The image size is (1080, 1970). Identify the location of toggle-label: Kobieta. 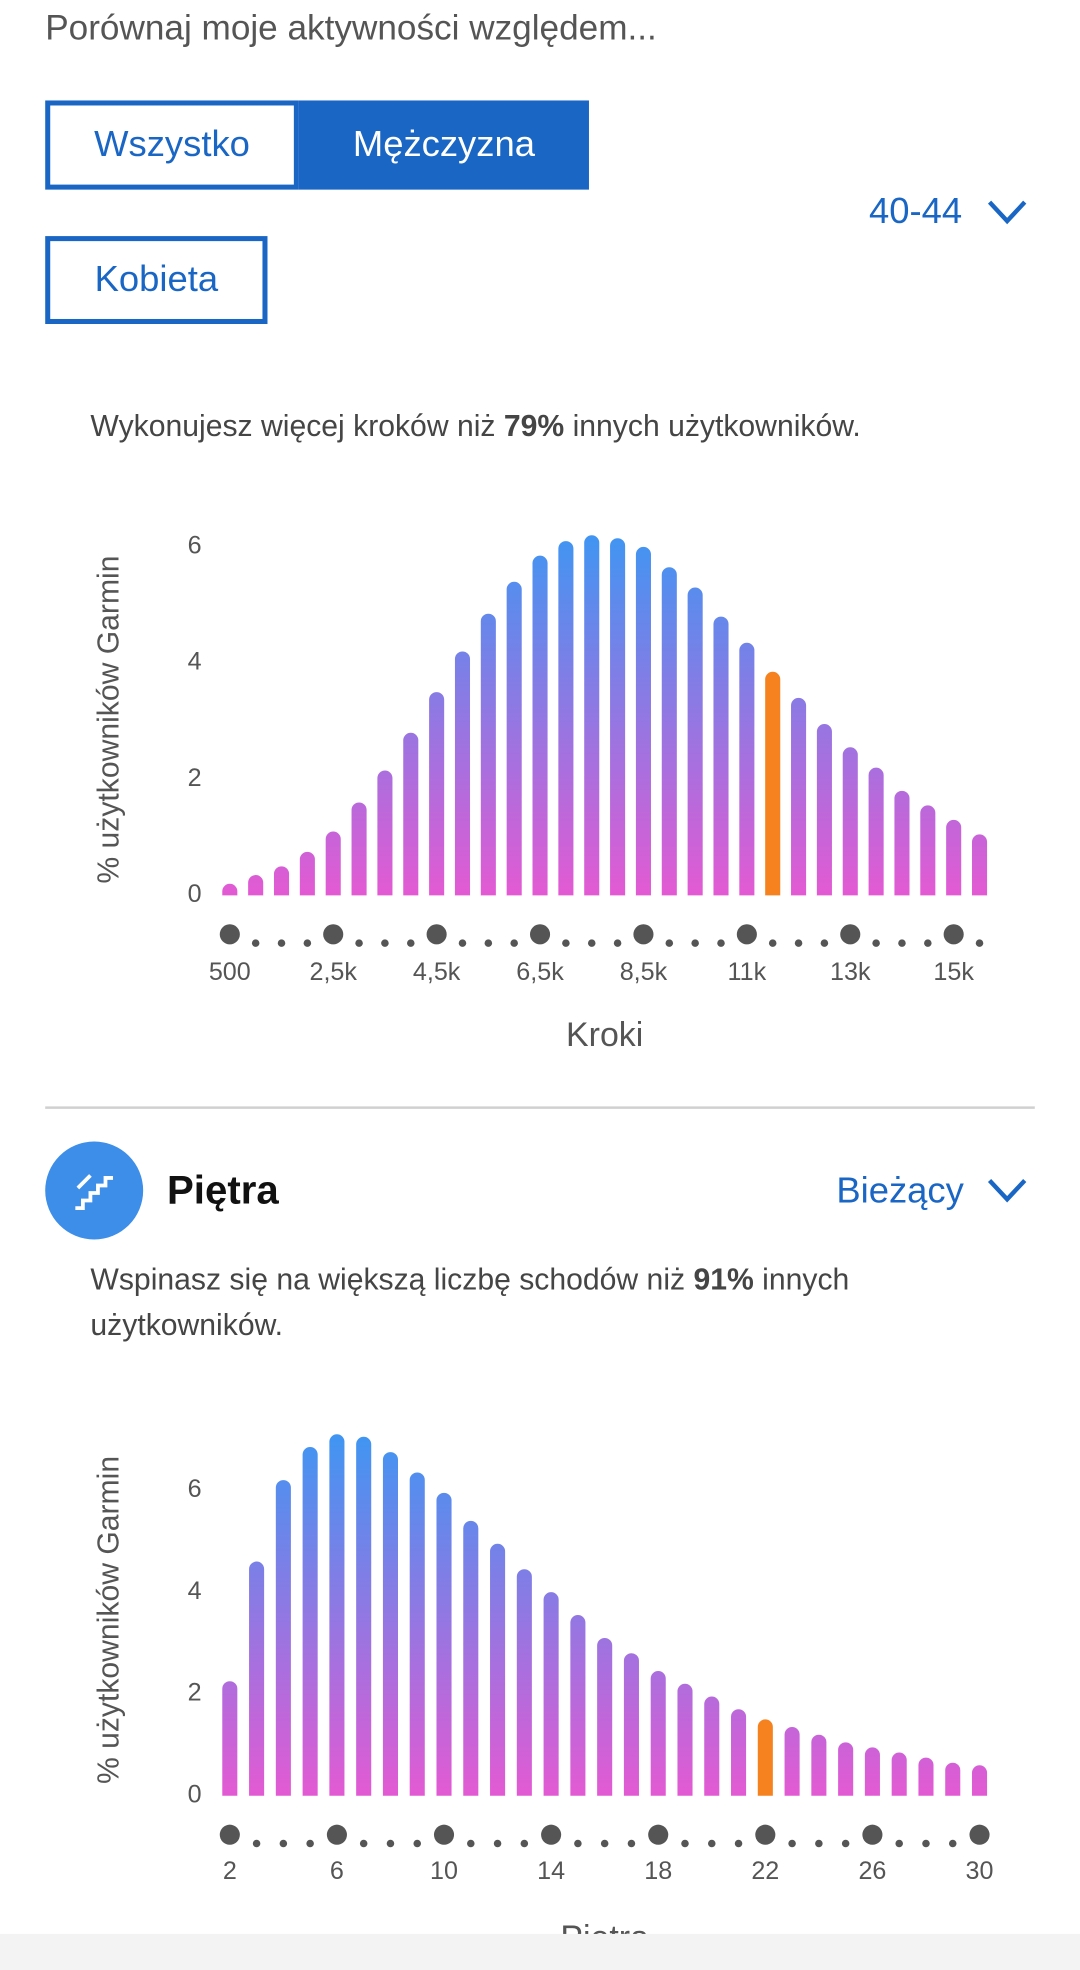
(157, 278).